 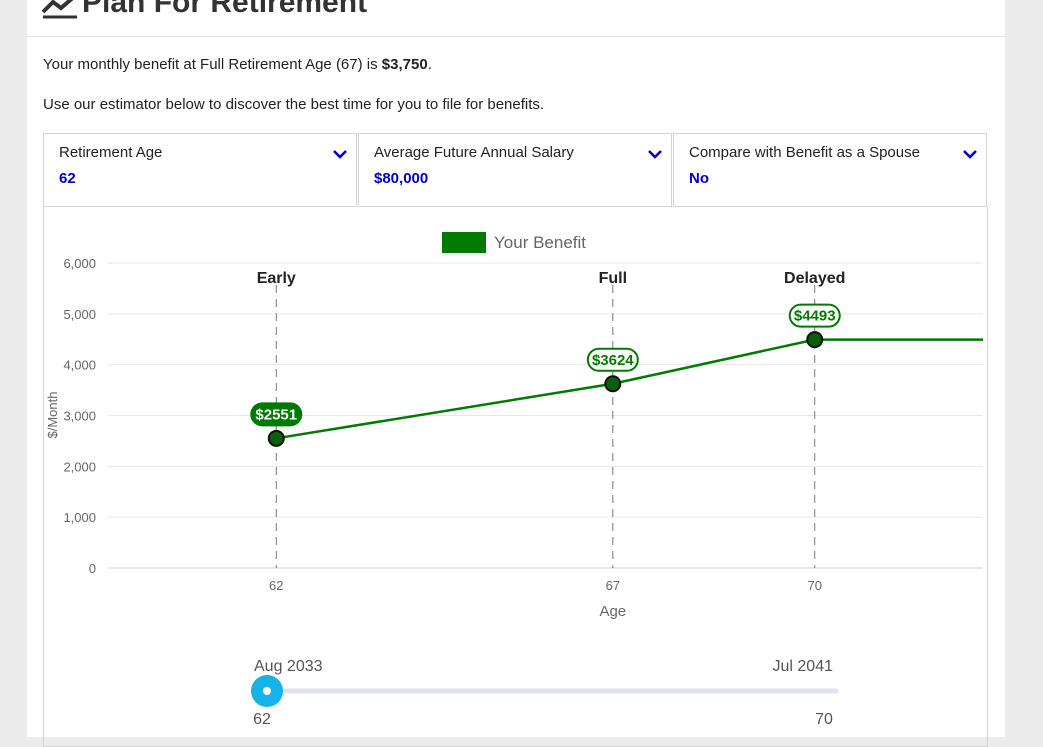 I want to click on y-tick-label: 1,000, so click(x=79, y=517).